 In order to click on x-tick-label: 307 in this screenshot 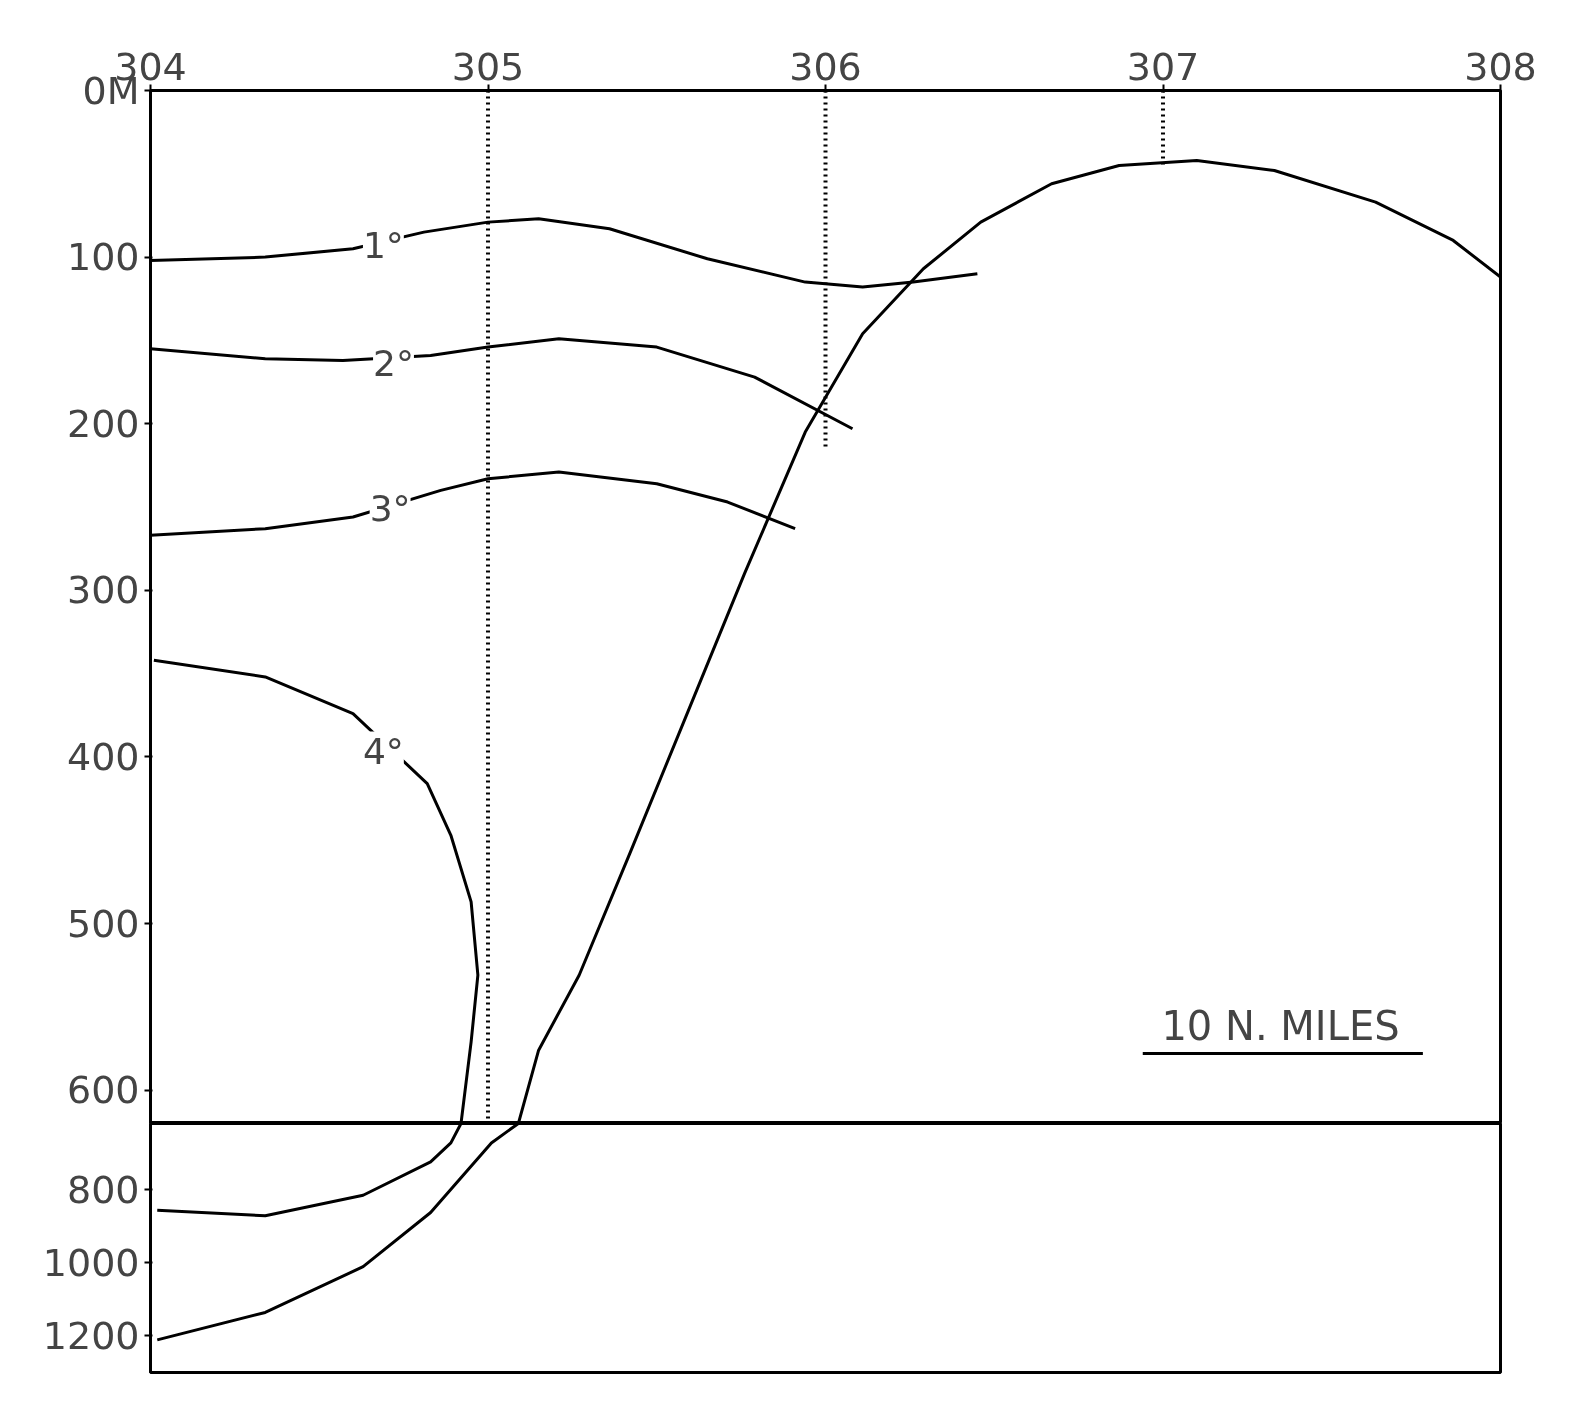, I will do `click(1163, 66)`.